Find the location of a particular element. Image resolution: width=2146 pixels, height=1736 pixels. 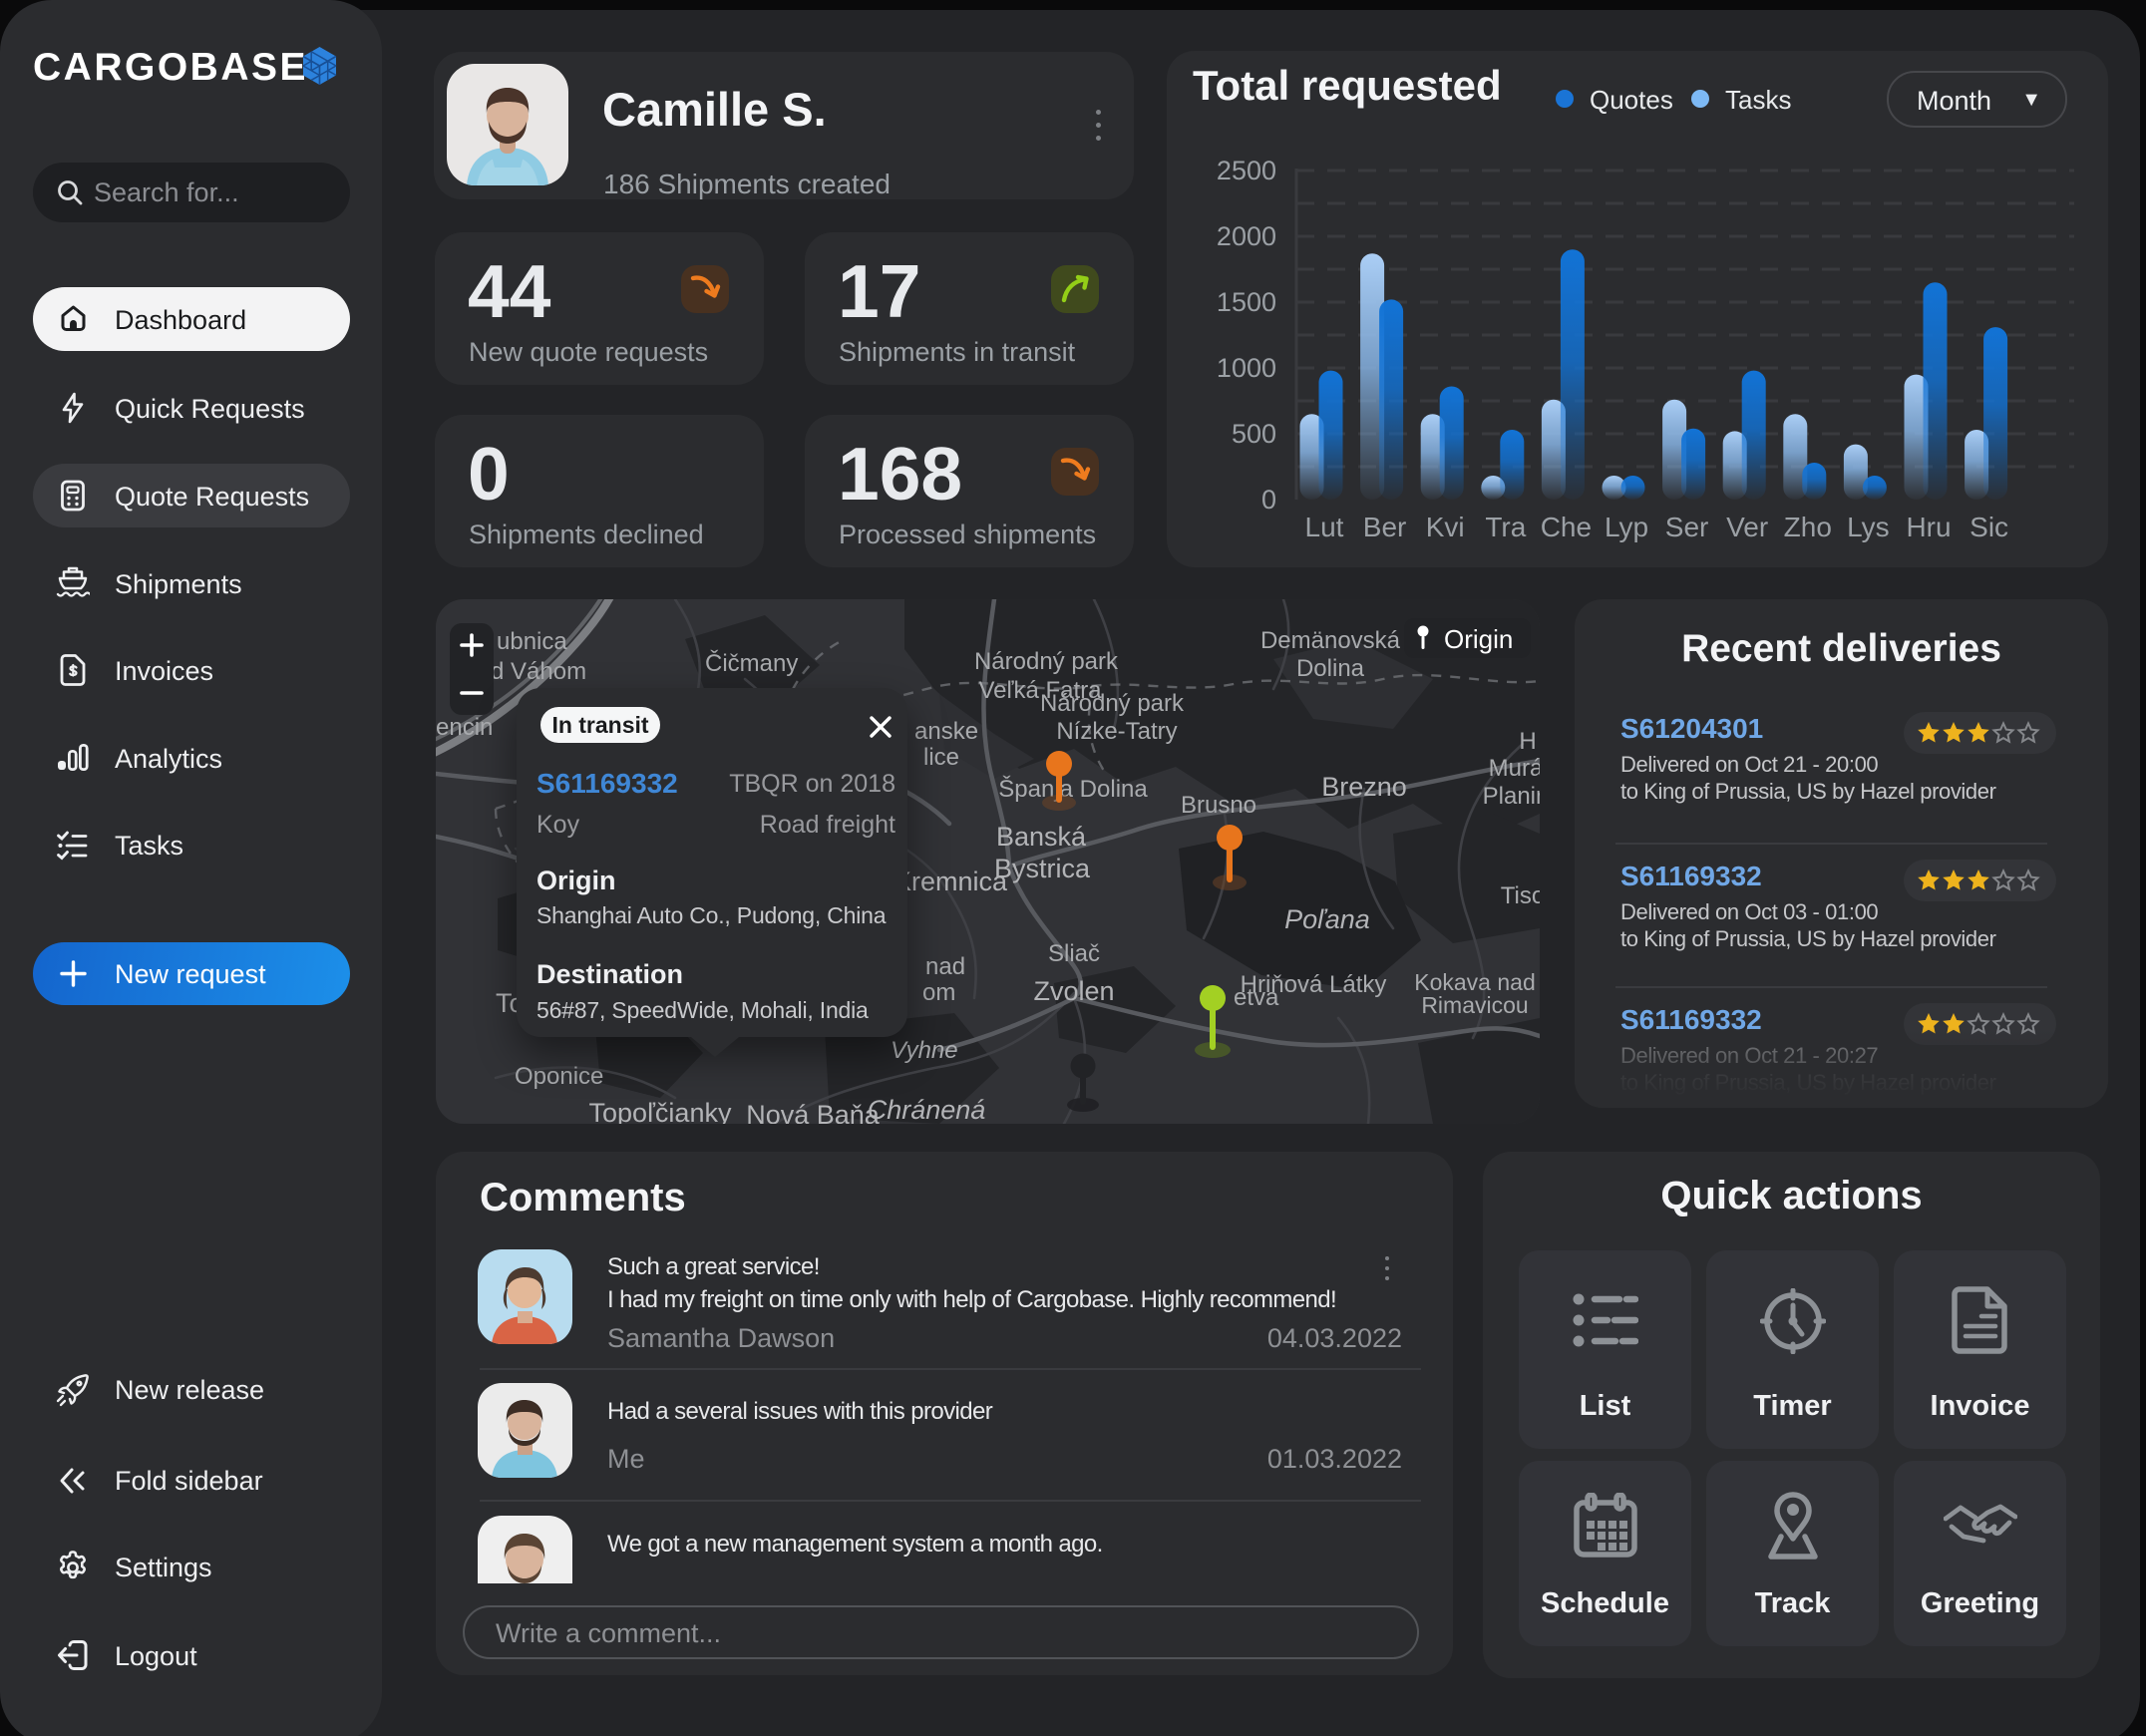

svg-text: 1000 is located at coordinates (1246, 368).